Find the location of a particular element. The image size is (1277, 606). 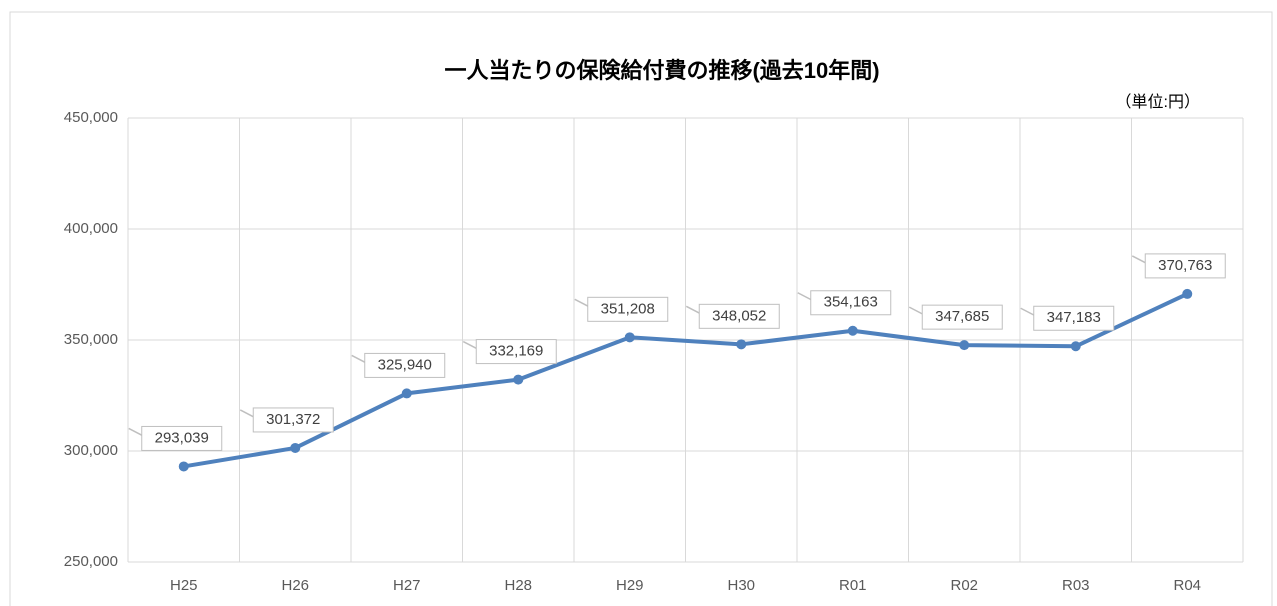

data-label: 354,163 is located at coordinates (851, 302).